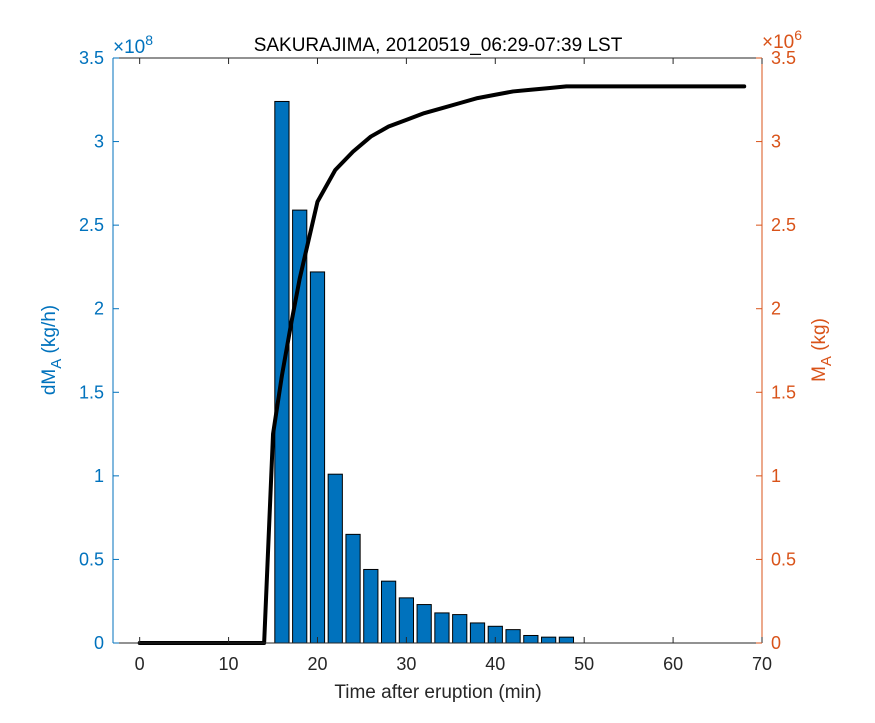 Image resolution: width=875 pixels, height=723 pixels. Describe the element at coordinates (783, 58) in the screenshot. I see `right-y-tick-label: 3.5` at that location.